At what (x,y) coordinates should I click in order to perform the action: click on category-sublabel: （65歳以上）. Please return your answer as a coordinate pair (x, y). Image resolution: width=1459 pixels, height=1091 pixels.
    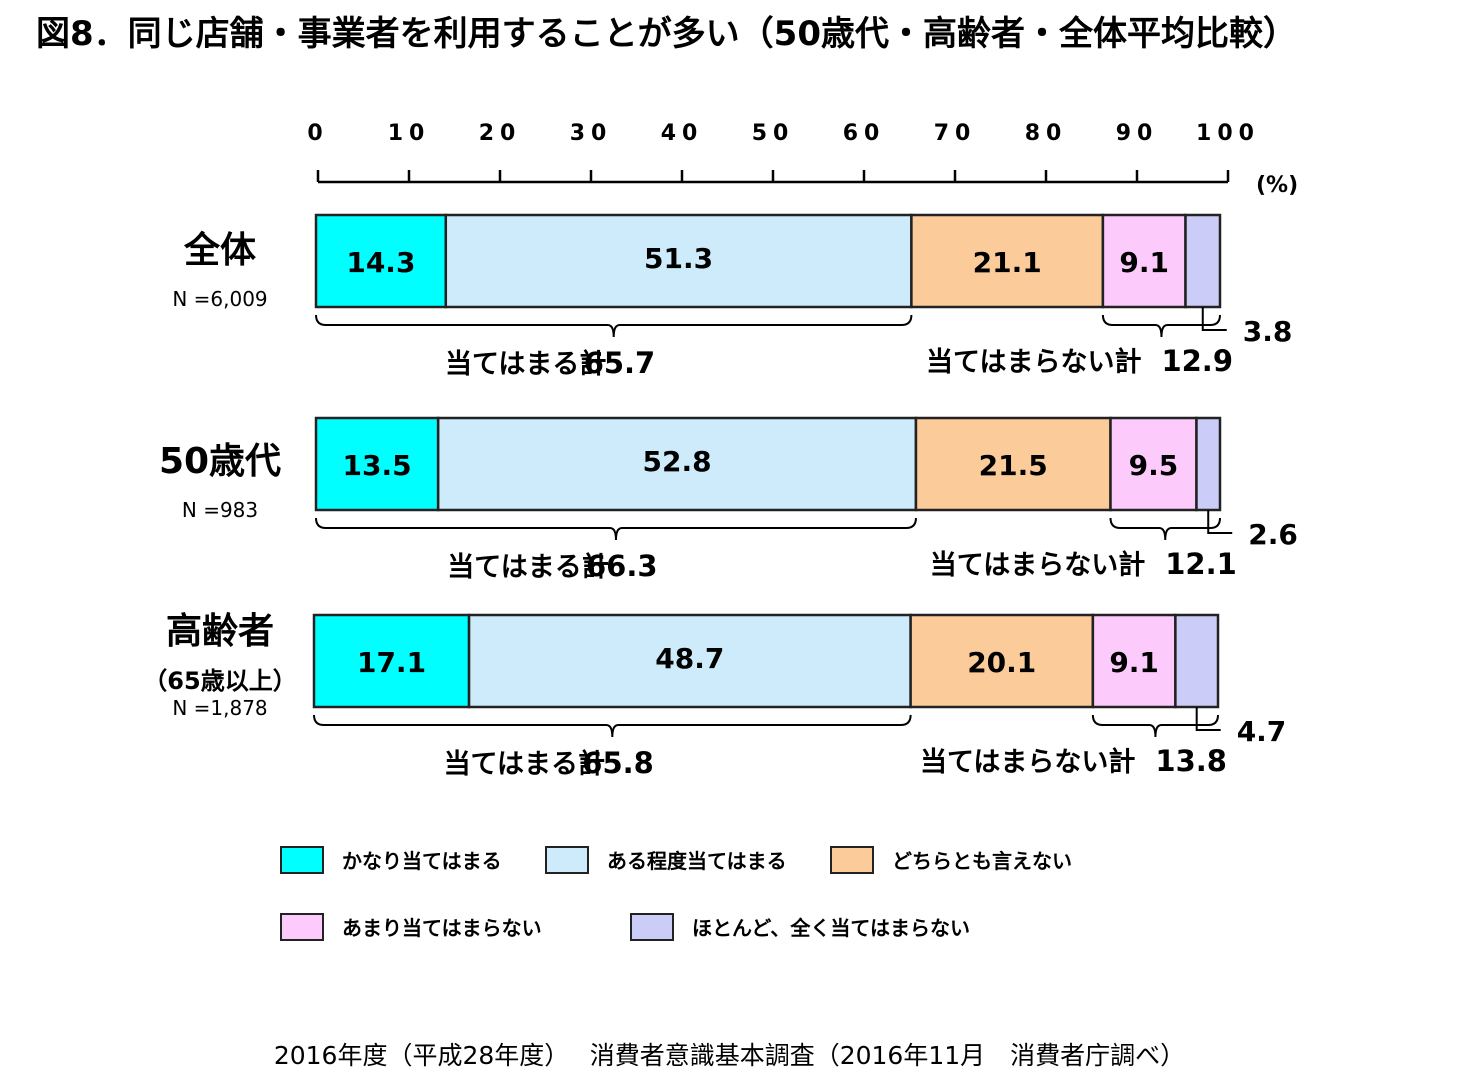
    Looking at the image, I should click on (219, 681).